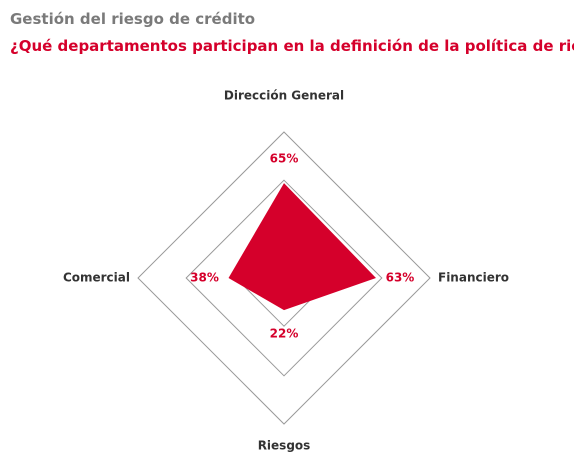 The width and height of the screenshot is (574, 452). I want to click on chart-title: Gestión del riesgo de crédito, so click(132, 19).